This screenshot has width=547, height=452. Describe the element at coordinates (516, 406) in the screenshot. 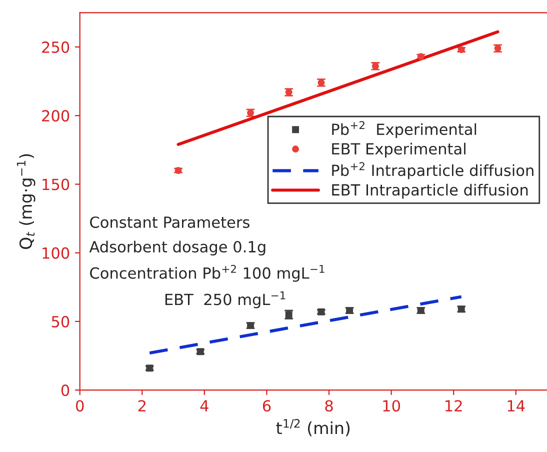

I see `x-tick-label: 14` at that location.